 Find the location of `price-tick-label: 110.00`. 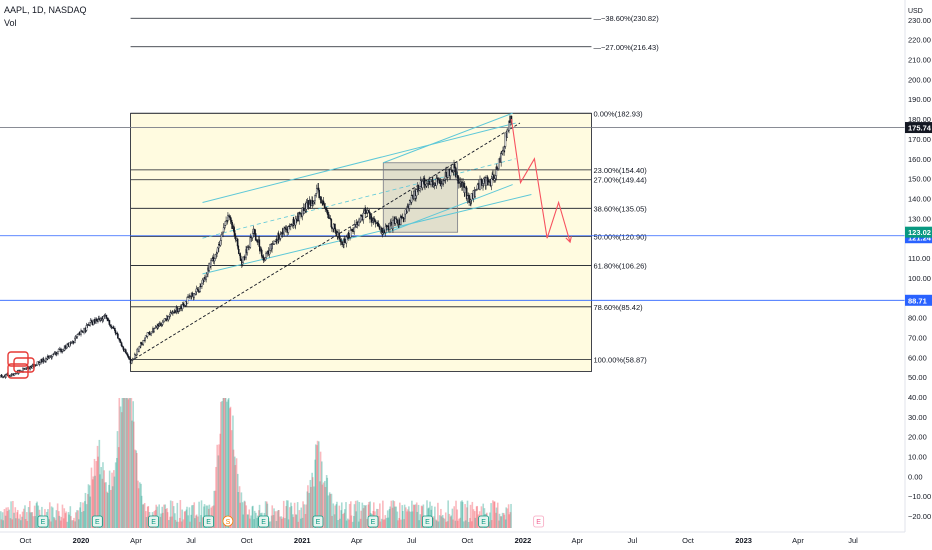

price-tick-label: 110.00 is located at coordinates (919, 258).